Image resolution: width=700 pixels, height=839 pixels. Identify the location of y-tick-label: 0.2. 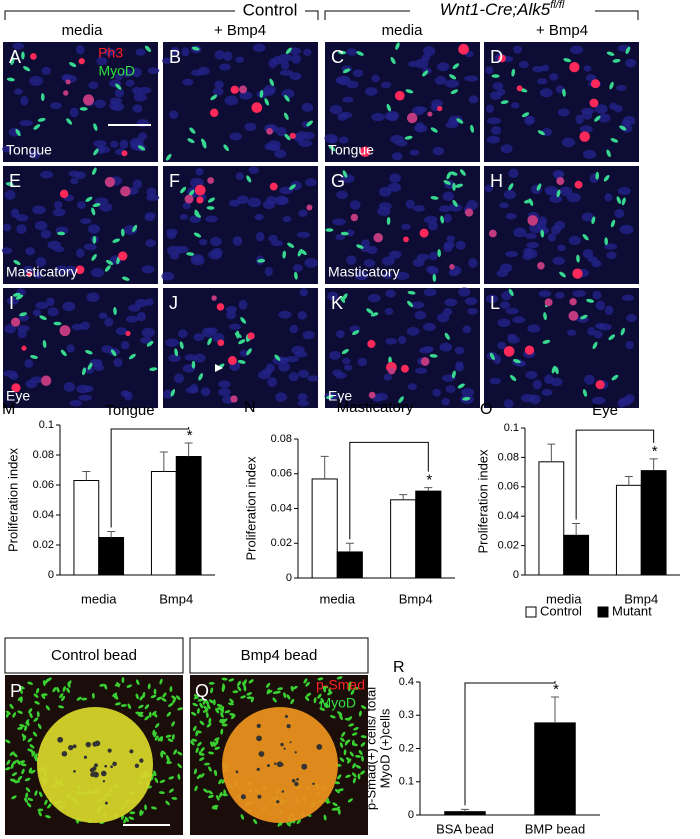
(406, 748).